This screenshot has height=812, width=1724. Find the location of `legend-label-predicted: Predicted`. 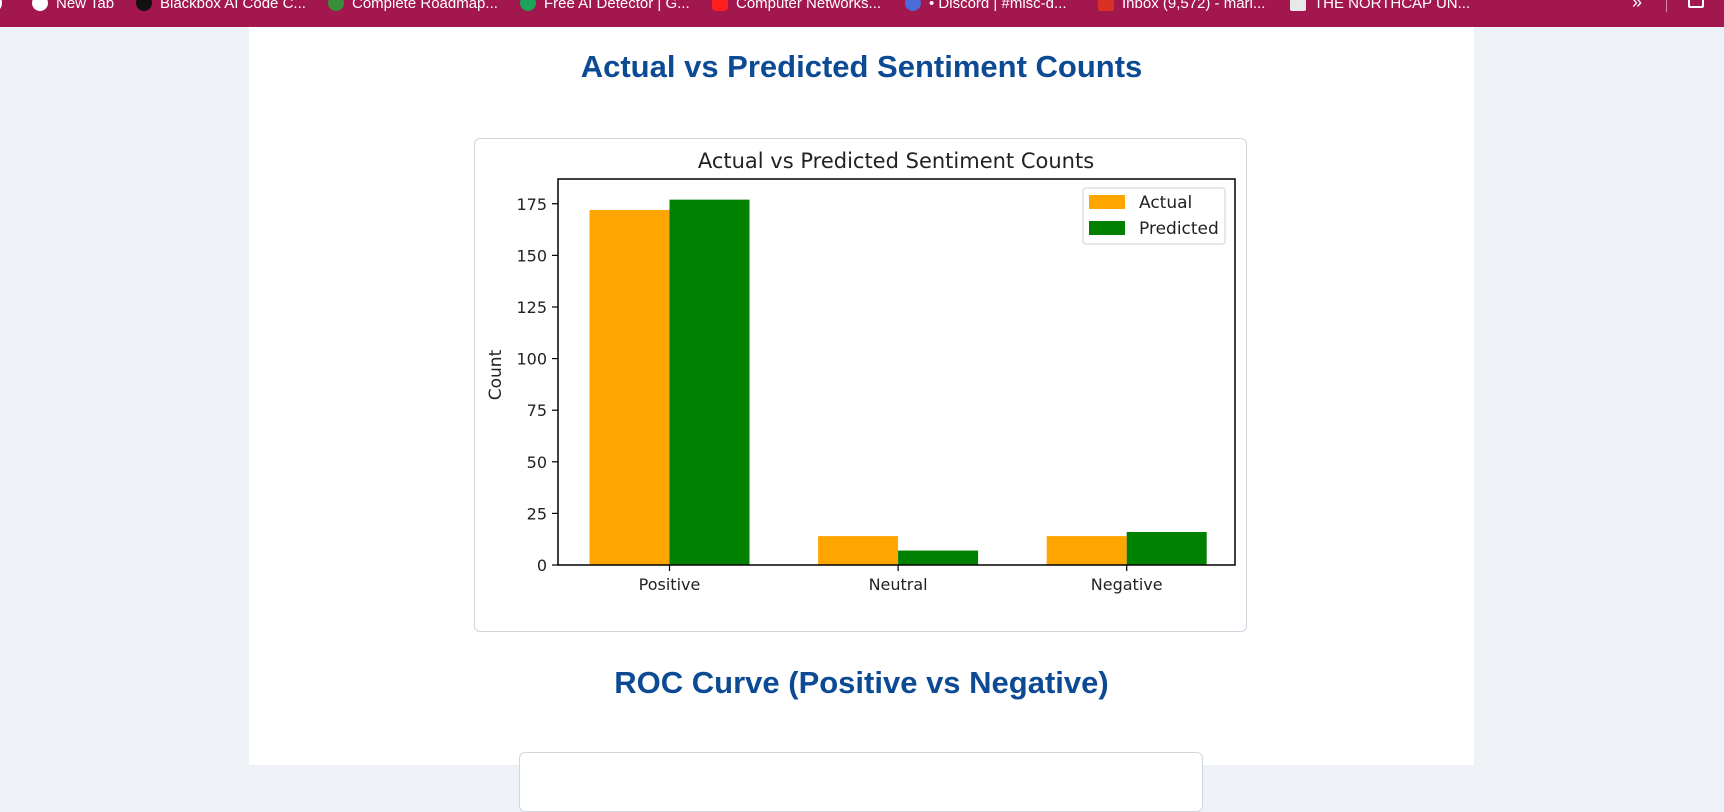

legend-label-predicted: Predicted is located at coordinates (1179, 229).